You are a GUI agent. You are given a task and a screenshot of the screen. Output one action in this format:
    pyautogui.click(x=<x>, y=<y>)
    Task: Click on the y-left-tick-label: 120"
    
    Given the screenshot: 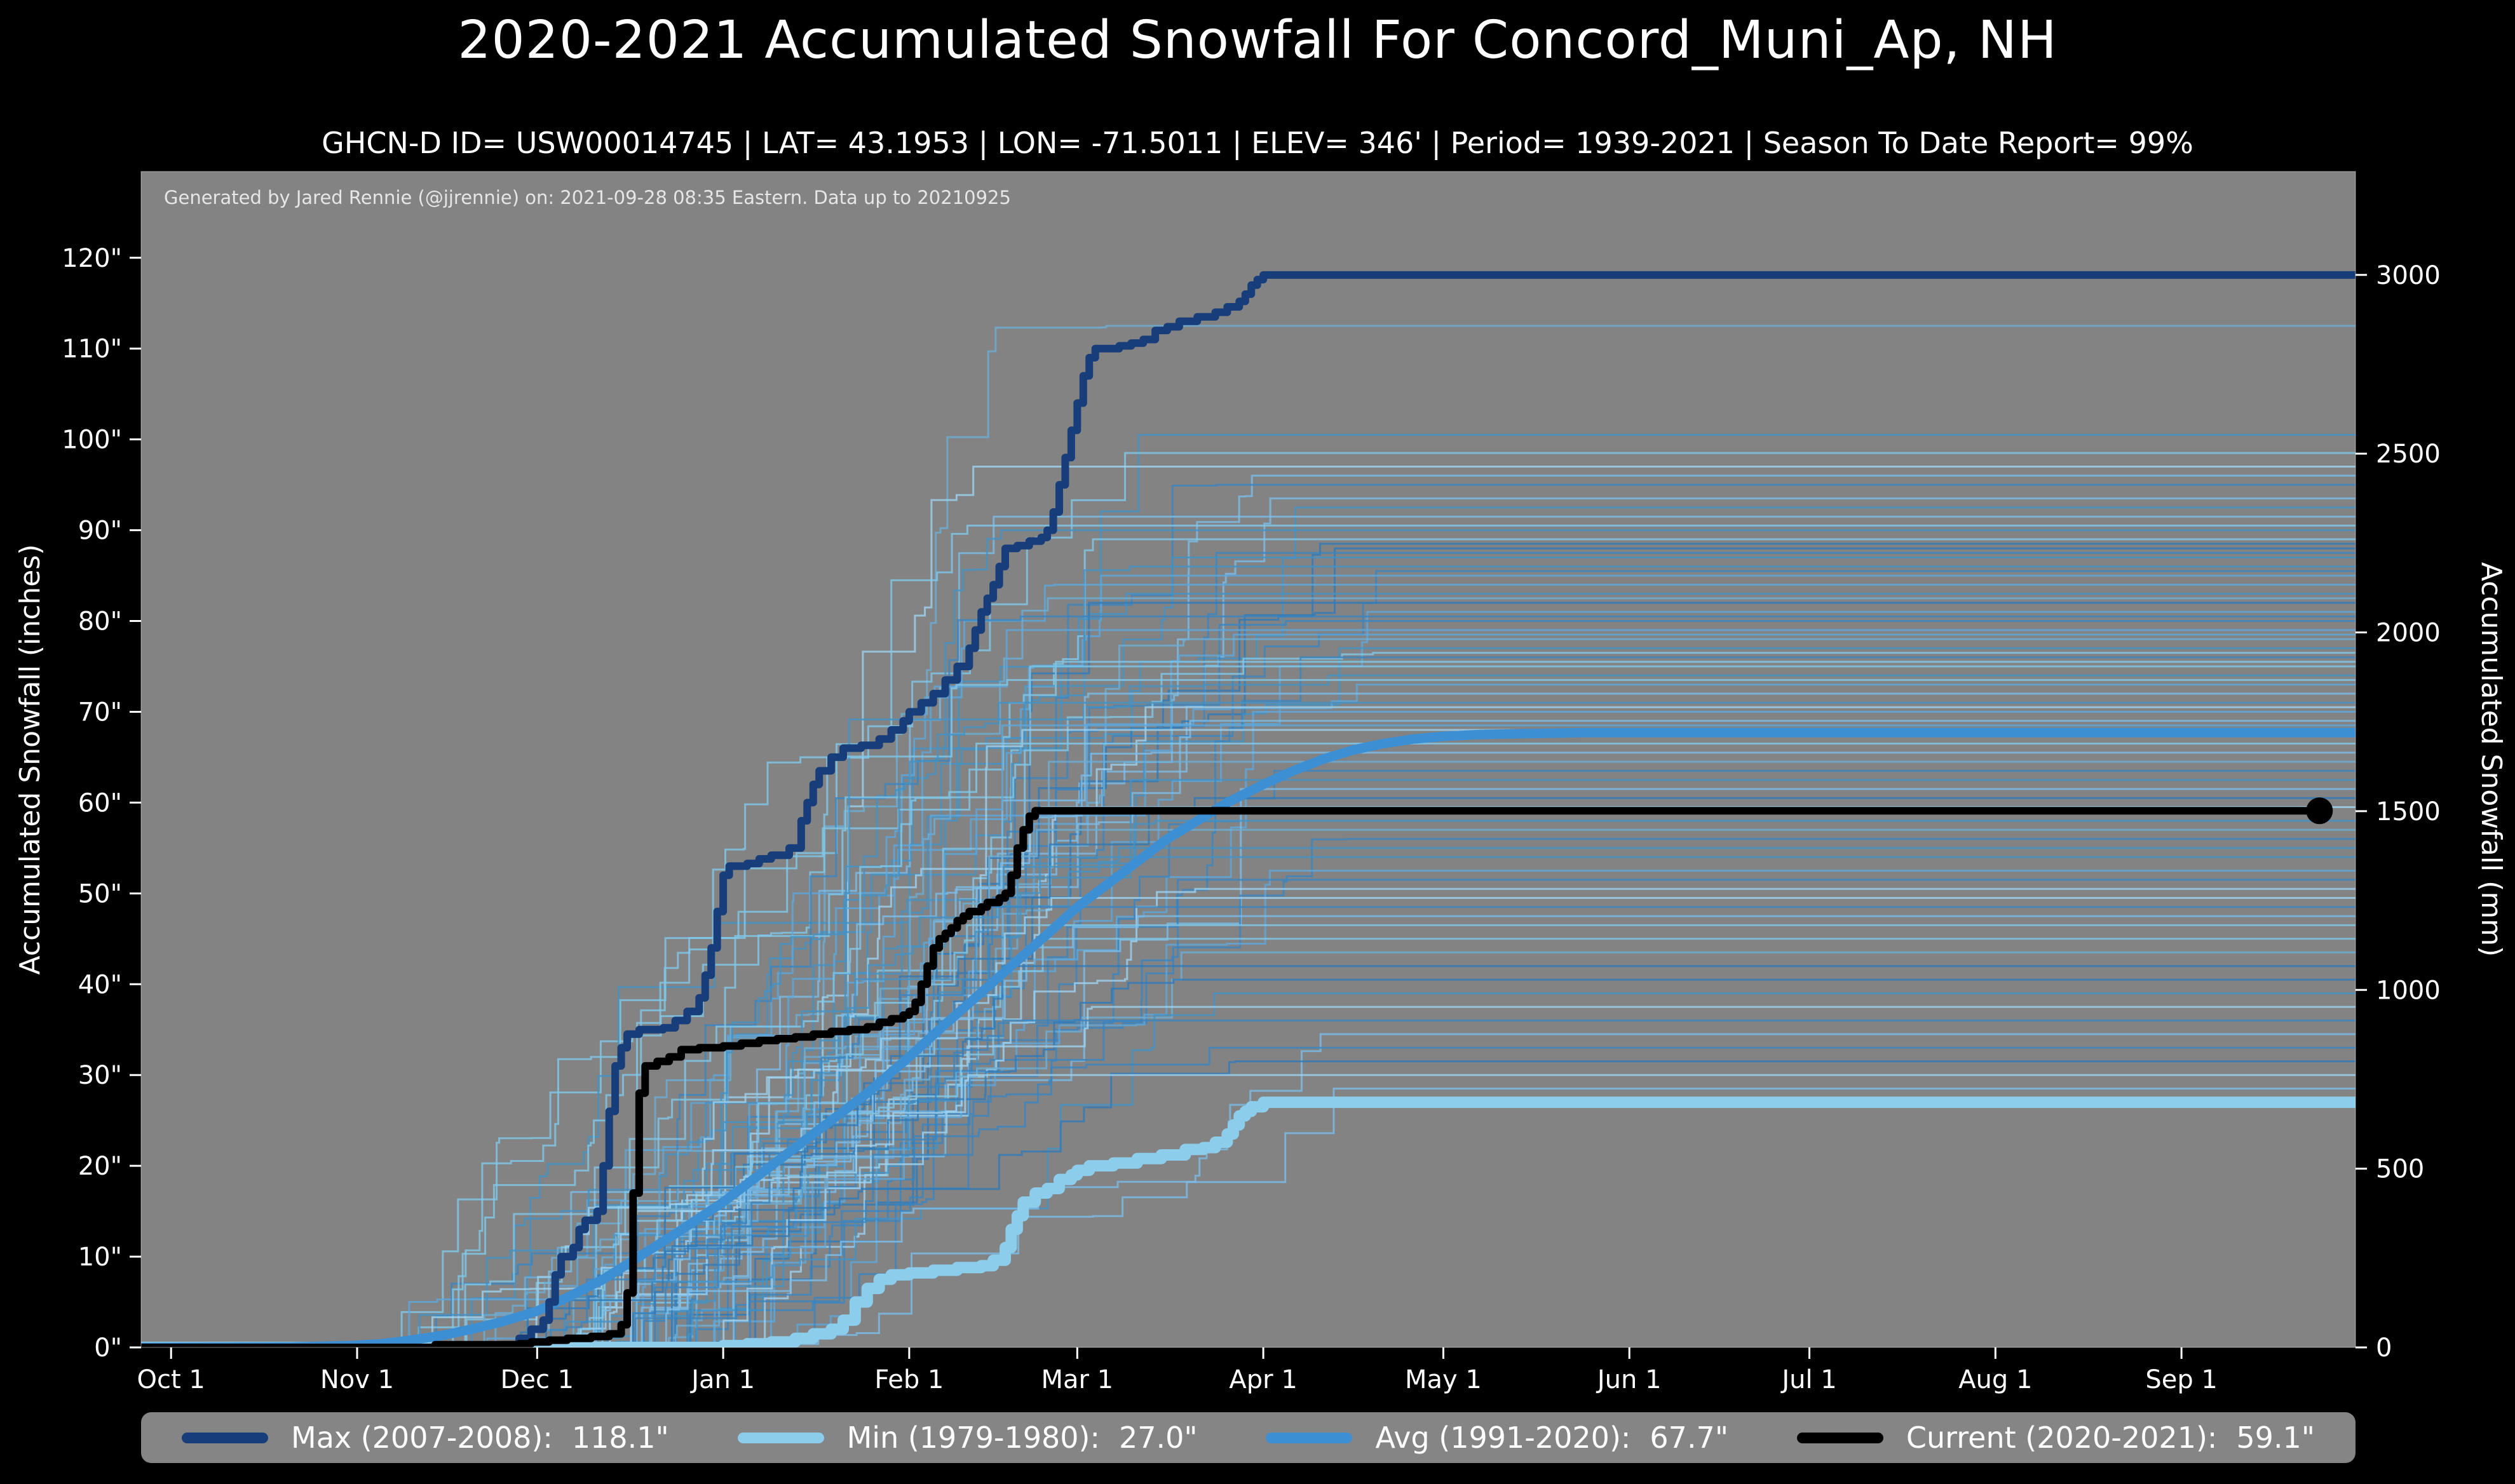 What is the action you would take?
    pyautogui.click(x=92, y=258)
    